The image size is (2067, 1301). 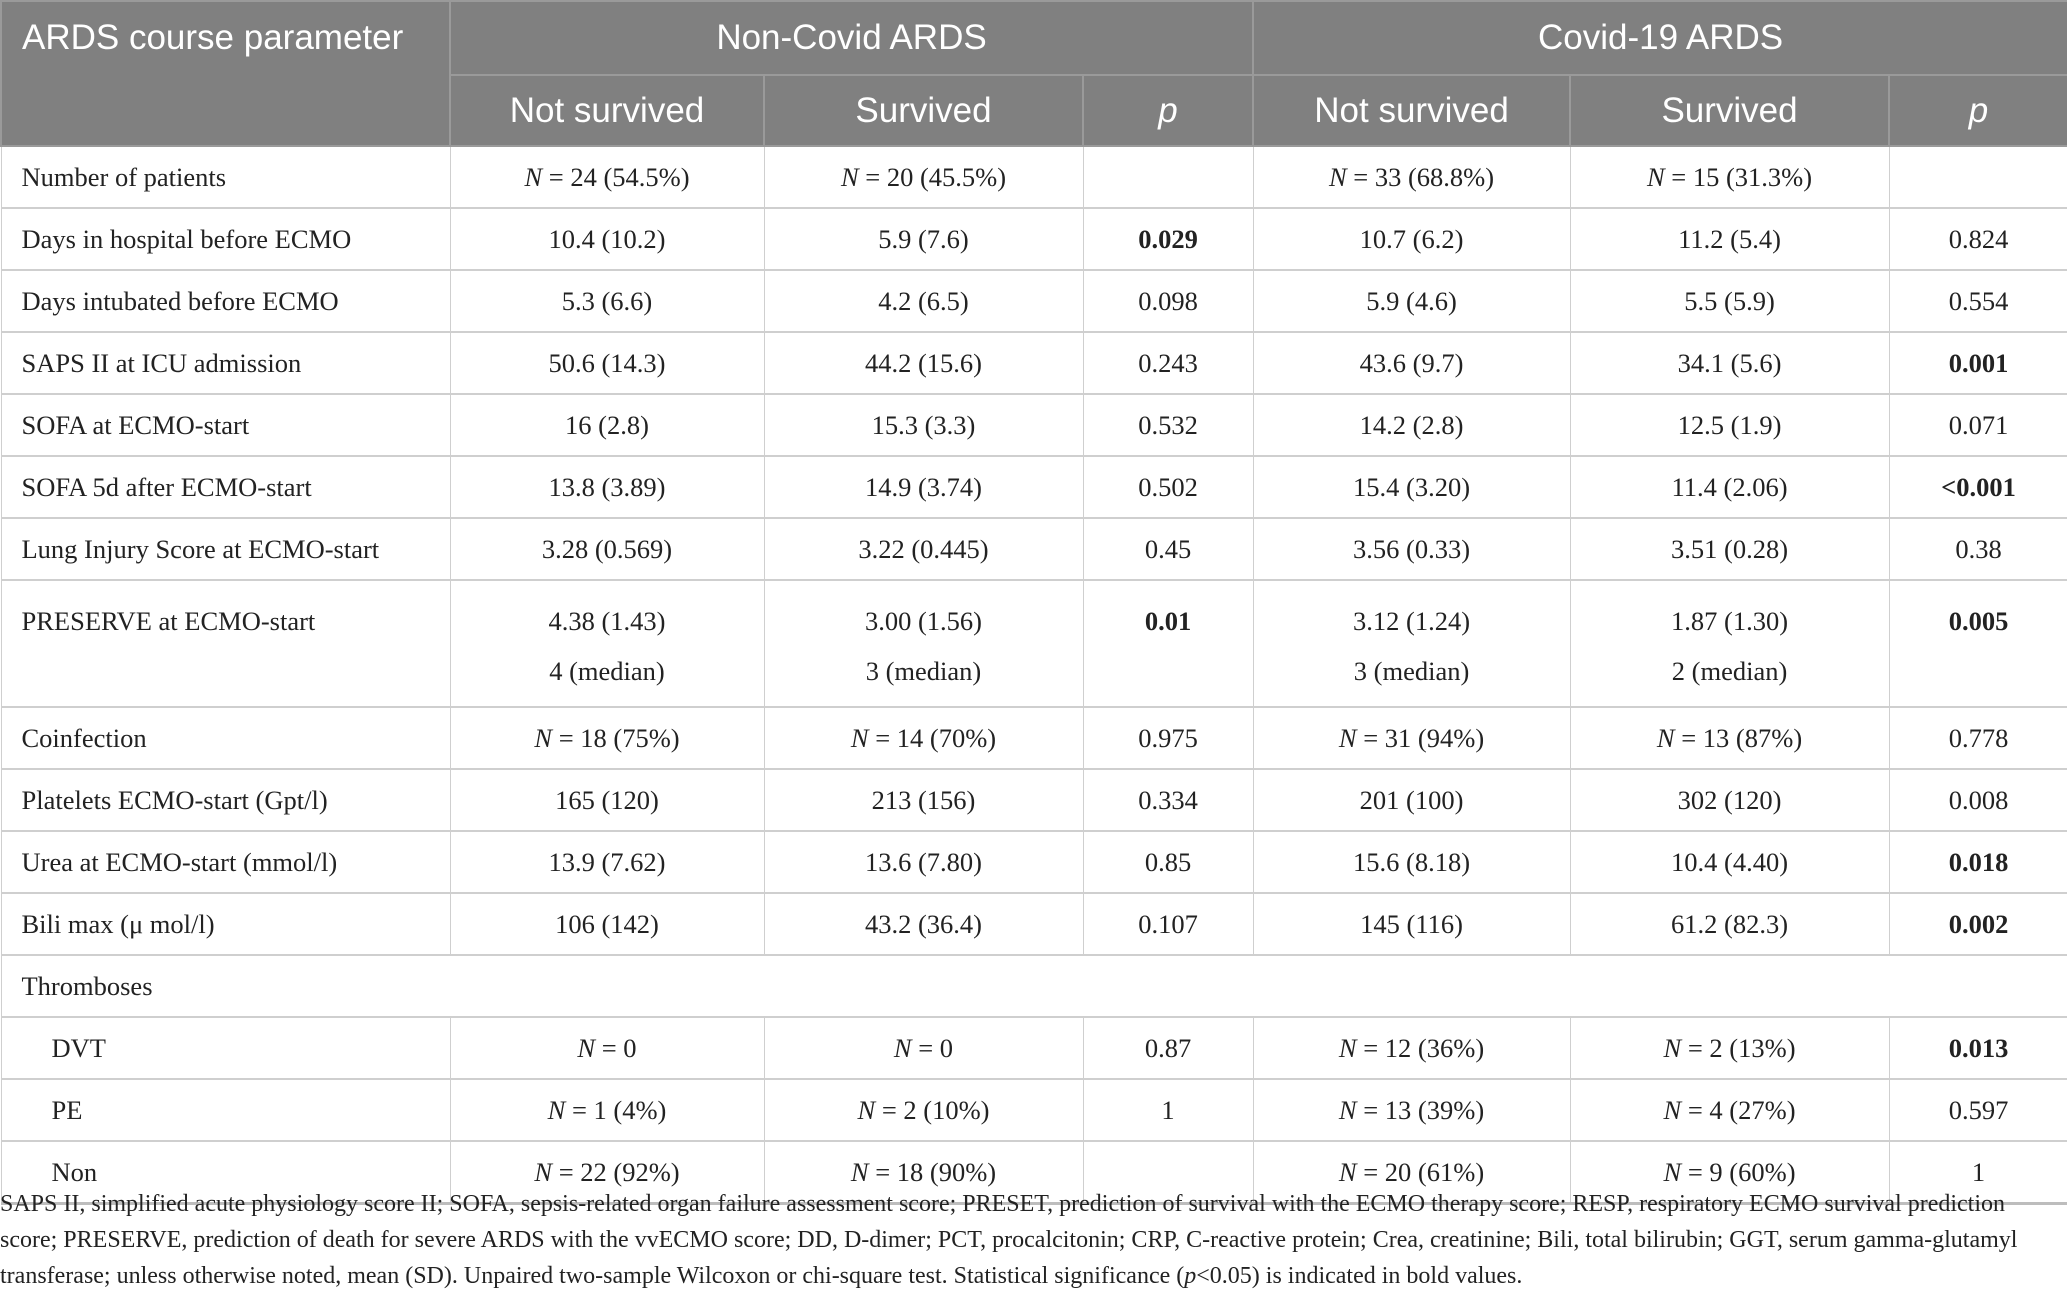 What do you see at coordinates (923, 861) in the screenshot?
I see `non-covid-survived-value: 13.6 (7.80)` at bounding box center [923, 861].